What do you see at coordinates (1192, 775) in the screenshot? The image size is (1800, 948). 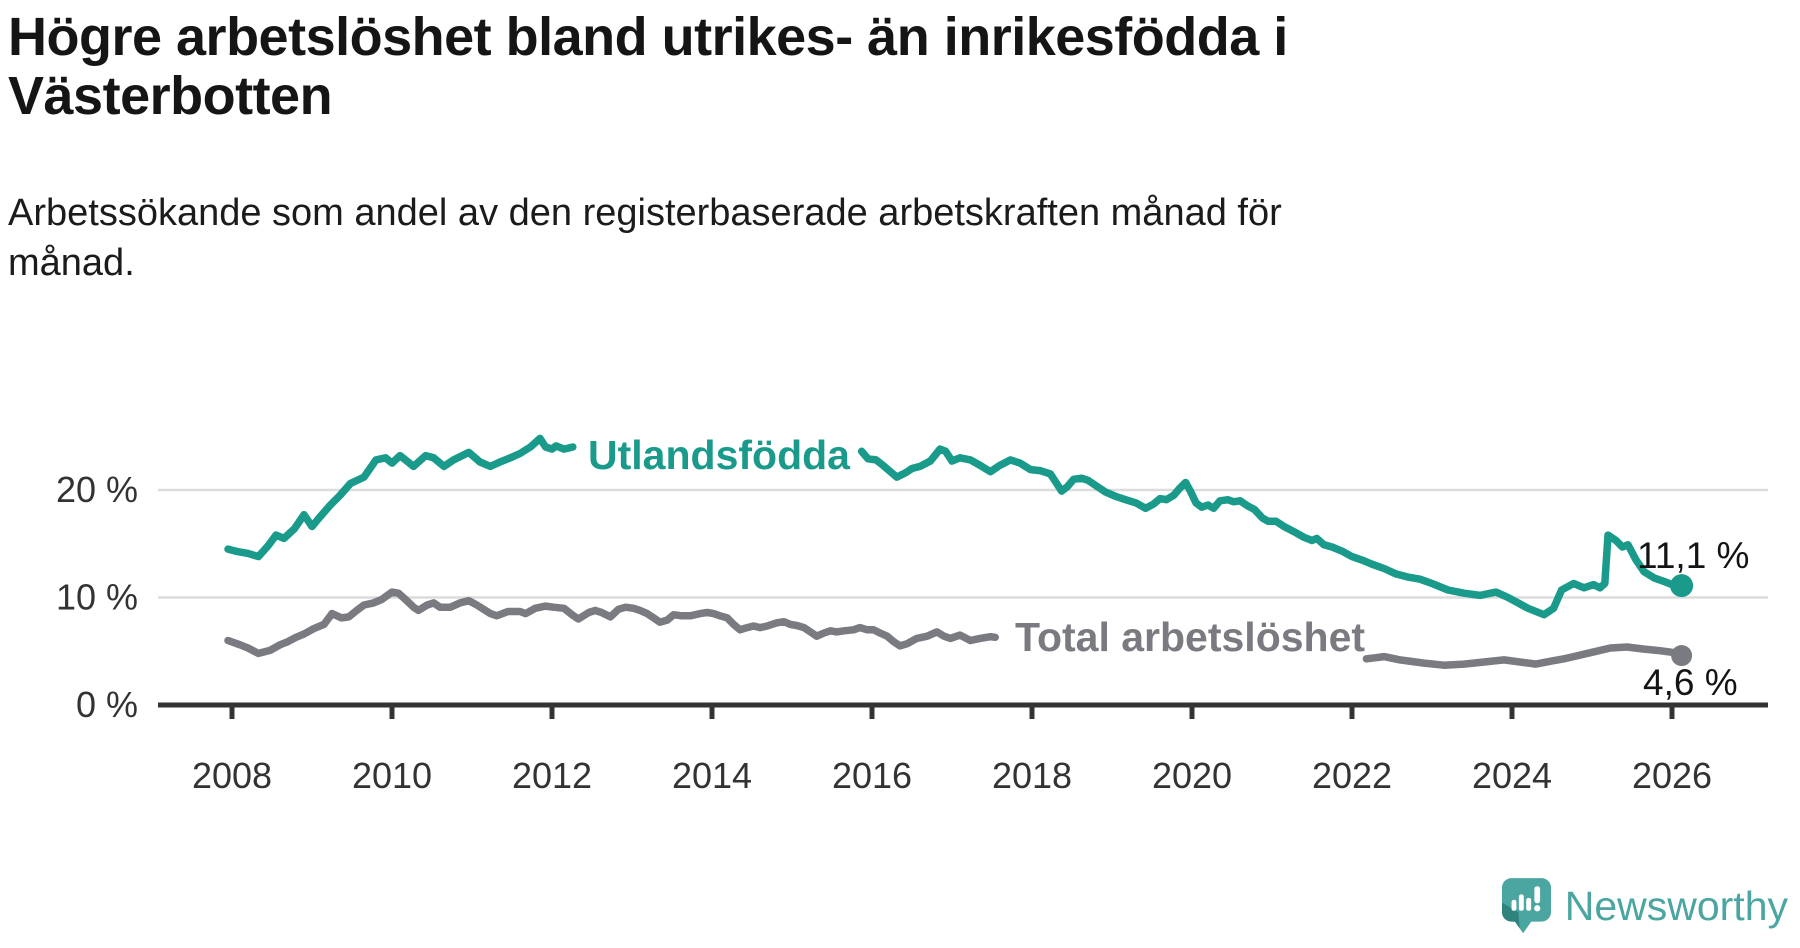 I see `x-tick-label: 2020` at bounding box center [1192, 775].